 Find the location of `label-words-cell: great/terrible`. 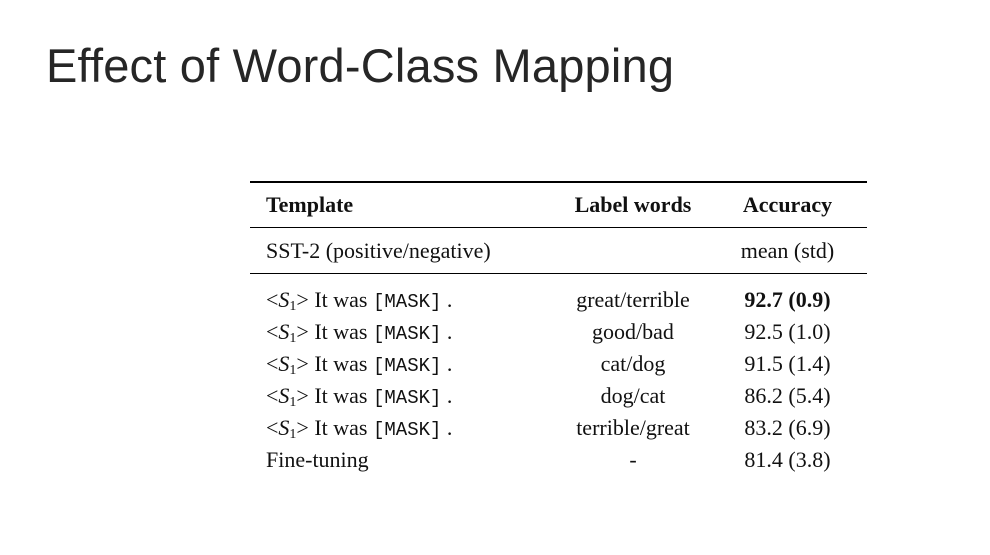

label-words-cell: great/terrible is located at coordinates (633, 299).